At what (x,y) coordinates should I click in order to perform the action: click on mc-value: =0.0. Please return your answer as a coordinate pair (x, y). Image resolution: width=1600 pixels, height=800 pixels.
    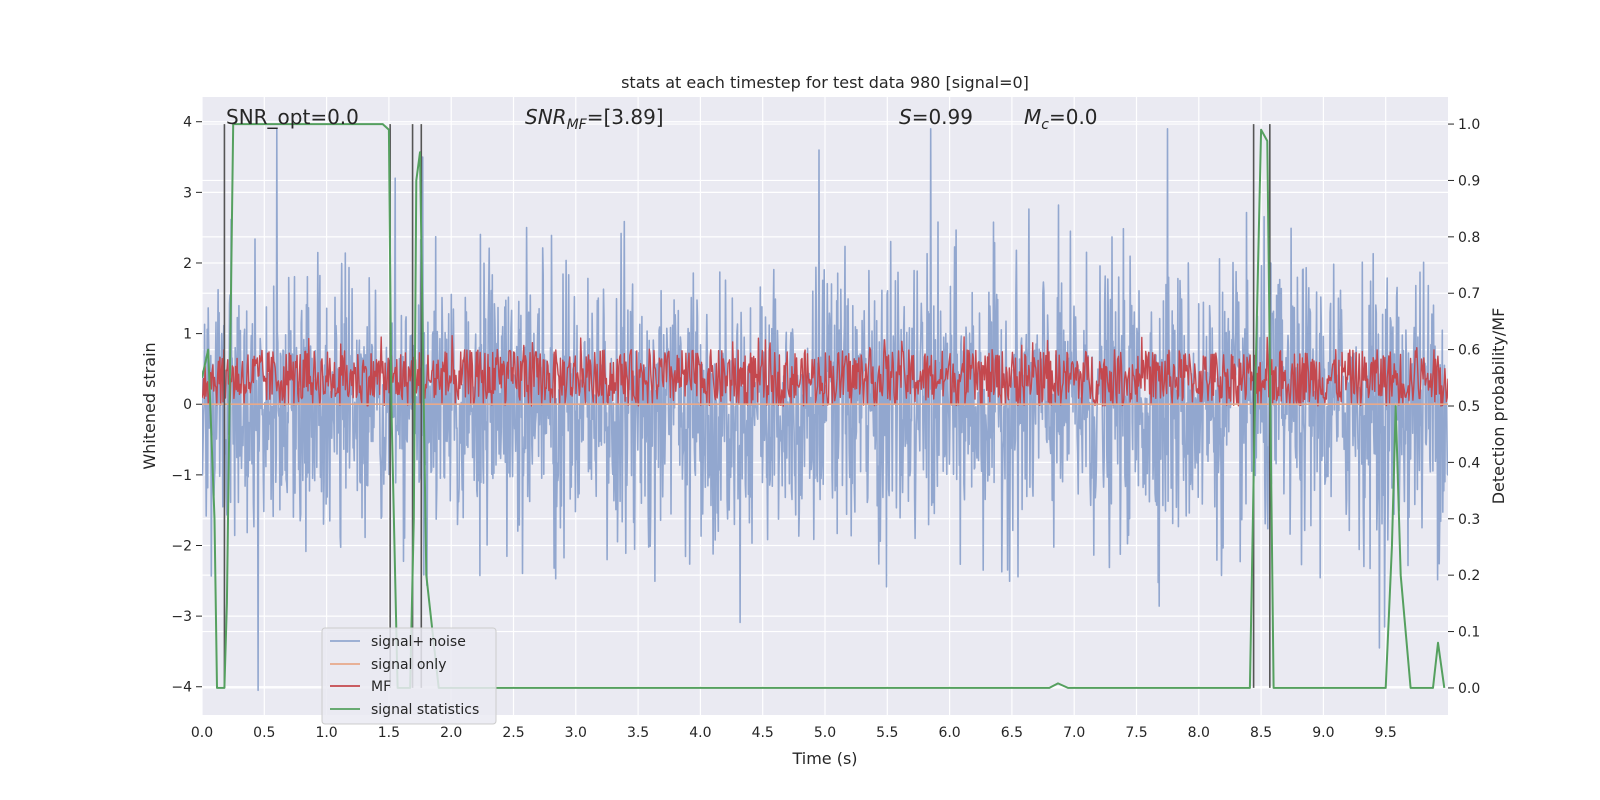
    Looking at the image, I should click on (1073, 117).